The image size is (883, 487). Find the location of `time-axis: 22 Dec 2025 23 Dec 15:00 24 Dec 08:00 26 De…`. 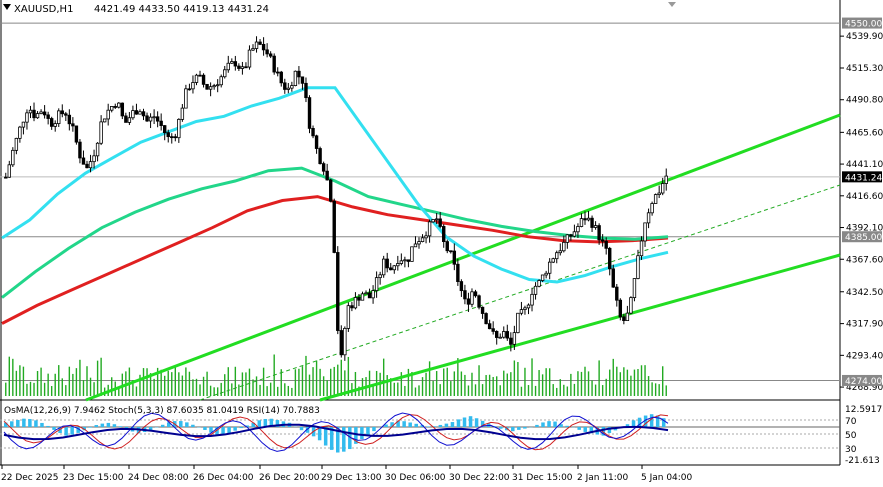

time-axis: 22 Dec 2025 23 Dec 15:00 24 Dec 08:00 26 De… is located at coordinates (347, 474).